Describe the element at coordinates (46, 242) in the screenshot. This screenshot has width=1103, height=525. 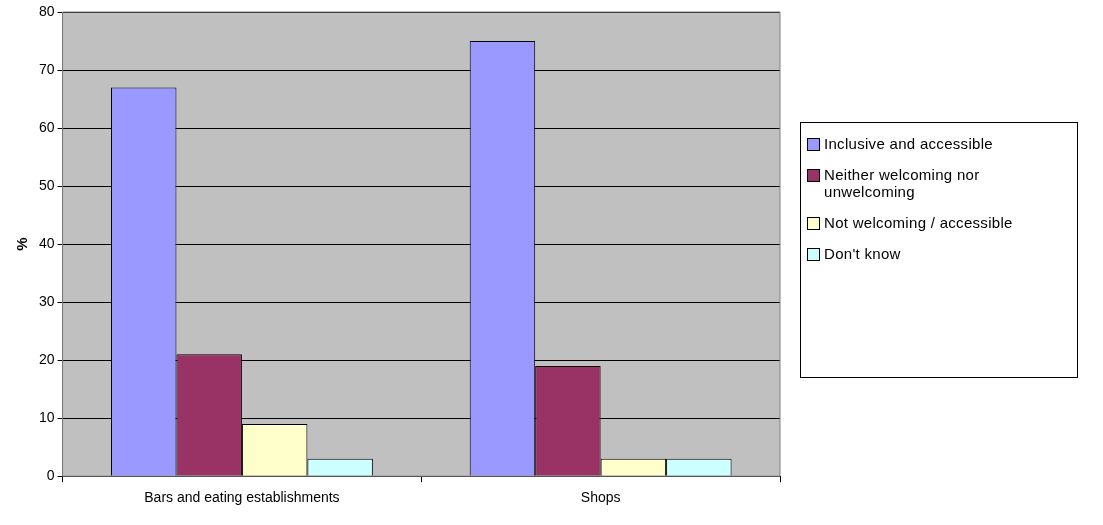
I see `y-tick-label: 40` at that location.